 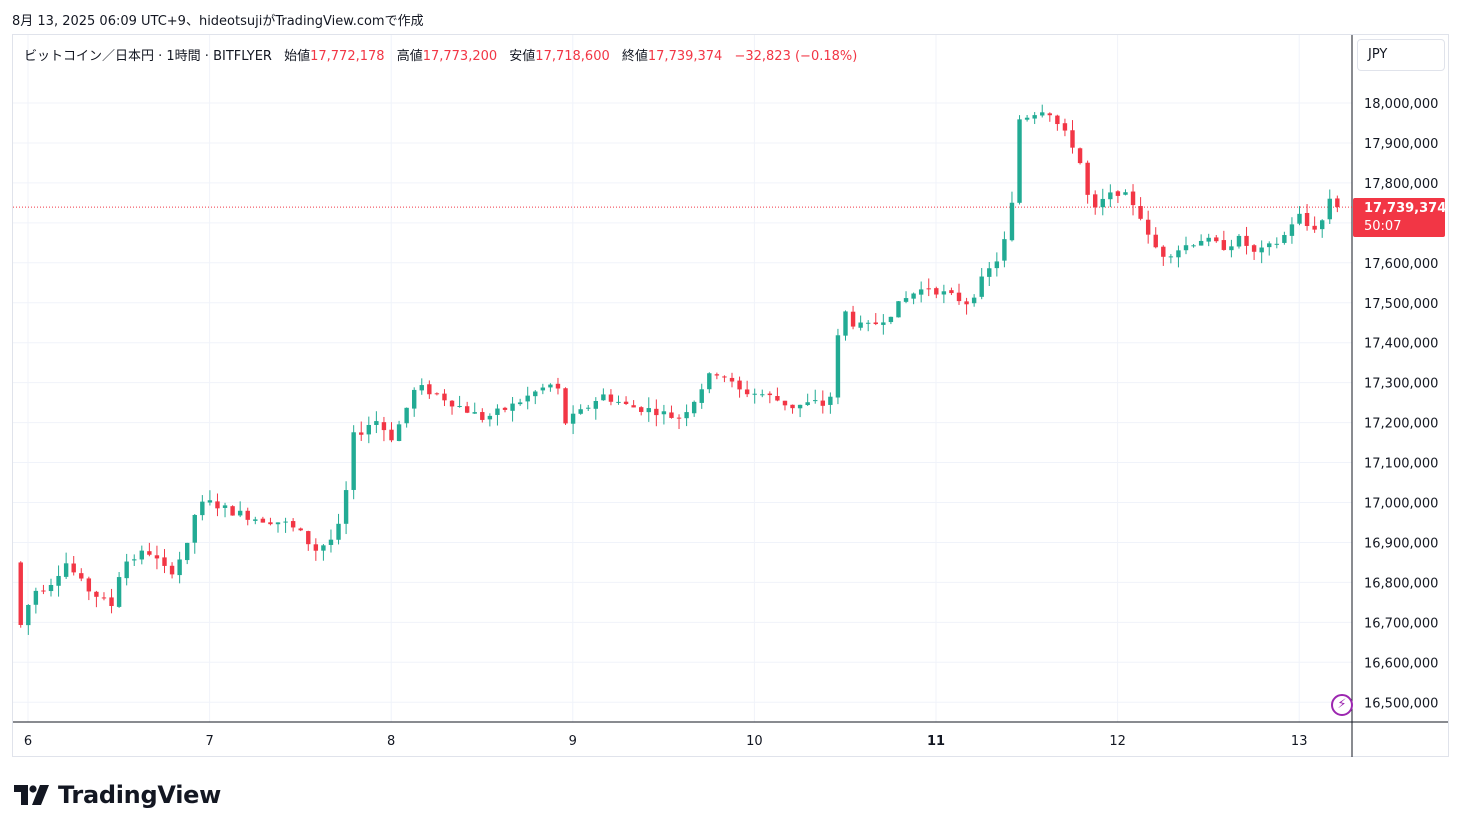 I want to click on y-tick-label: 17,900,000, so click(x=1401, y=144).